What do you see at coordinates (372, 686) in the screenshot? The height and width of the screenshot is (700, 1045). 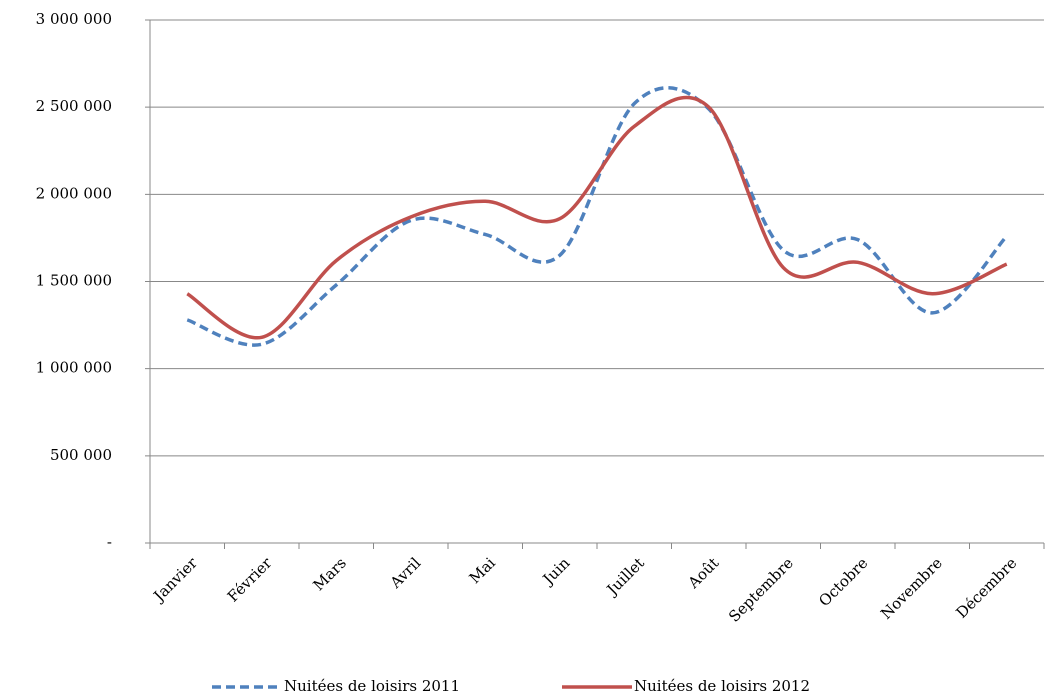 I see `legend-label: Nuitées de loisirs 2011` at bounding box center [372, 686].